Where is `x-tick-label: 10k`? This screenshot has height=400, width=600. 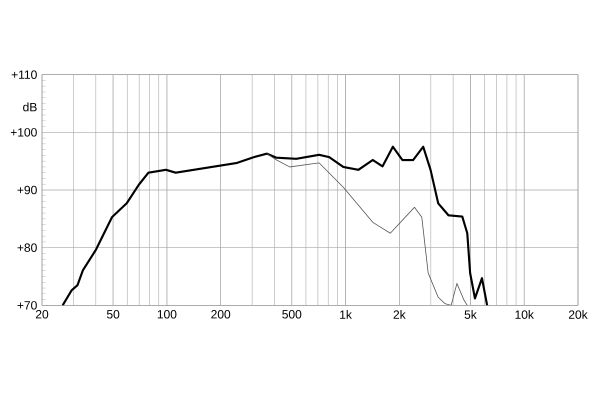 x-tick-label: 10k is located at coordinates (524, 314).